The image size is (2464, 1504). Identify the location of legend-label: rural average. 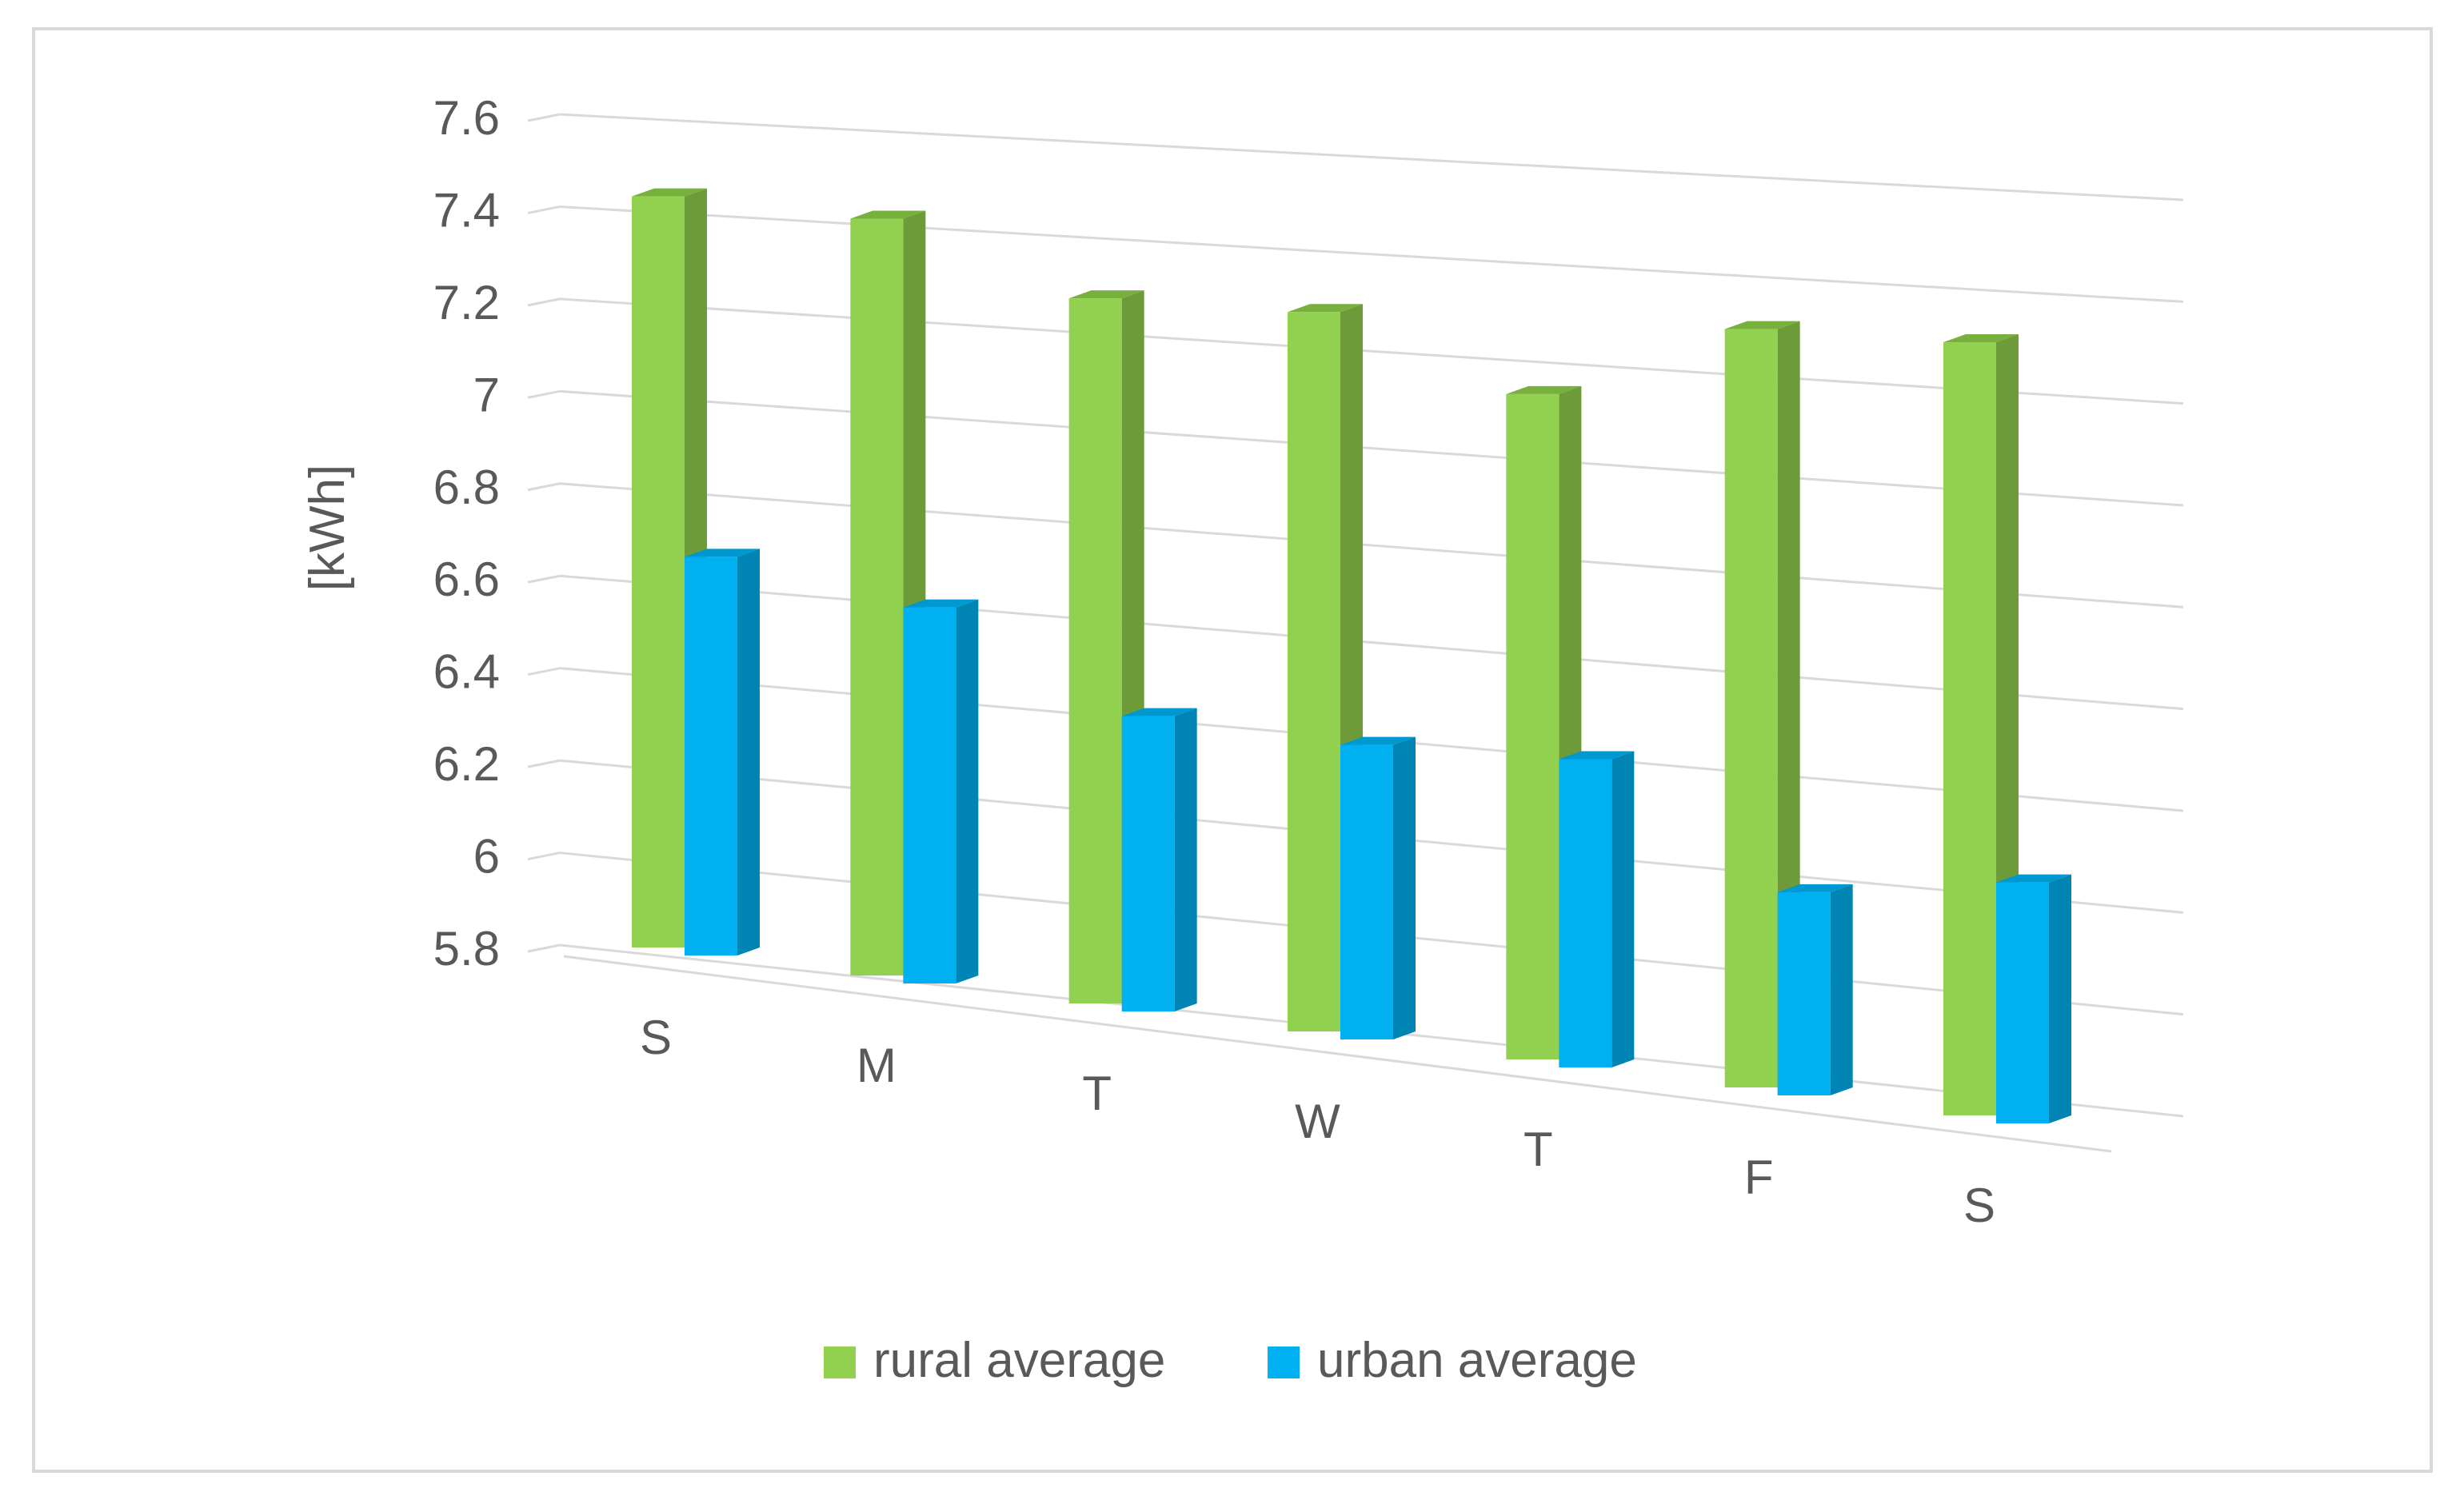
(1019, 1360).